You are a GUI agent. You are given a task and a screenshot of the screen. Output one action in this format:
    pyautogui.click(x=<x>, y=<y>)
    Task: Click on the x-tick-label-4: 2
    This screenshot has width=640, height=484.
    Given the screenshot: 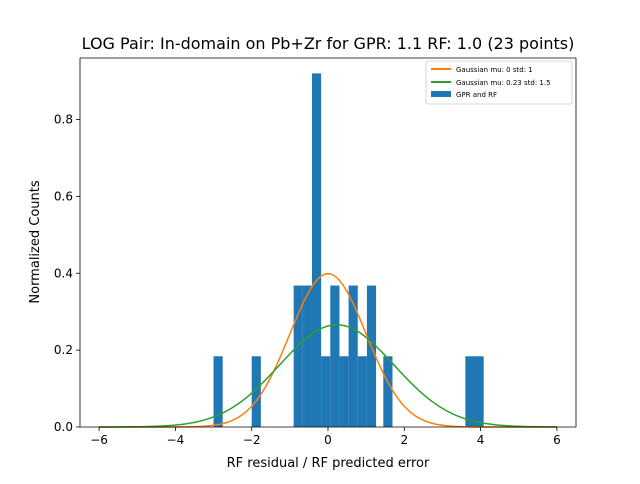 What is the action you would take?
    pyautogui.click(x=404, y=440)
    